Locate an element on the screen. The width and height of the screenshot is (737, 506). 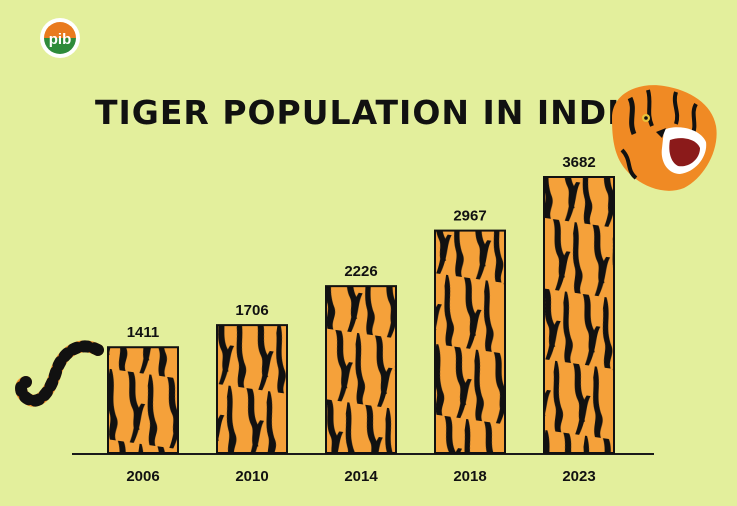
chart-title: TIGER POPULATION IN INDIA is located at coordinates (371, 112).